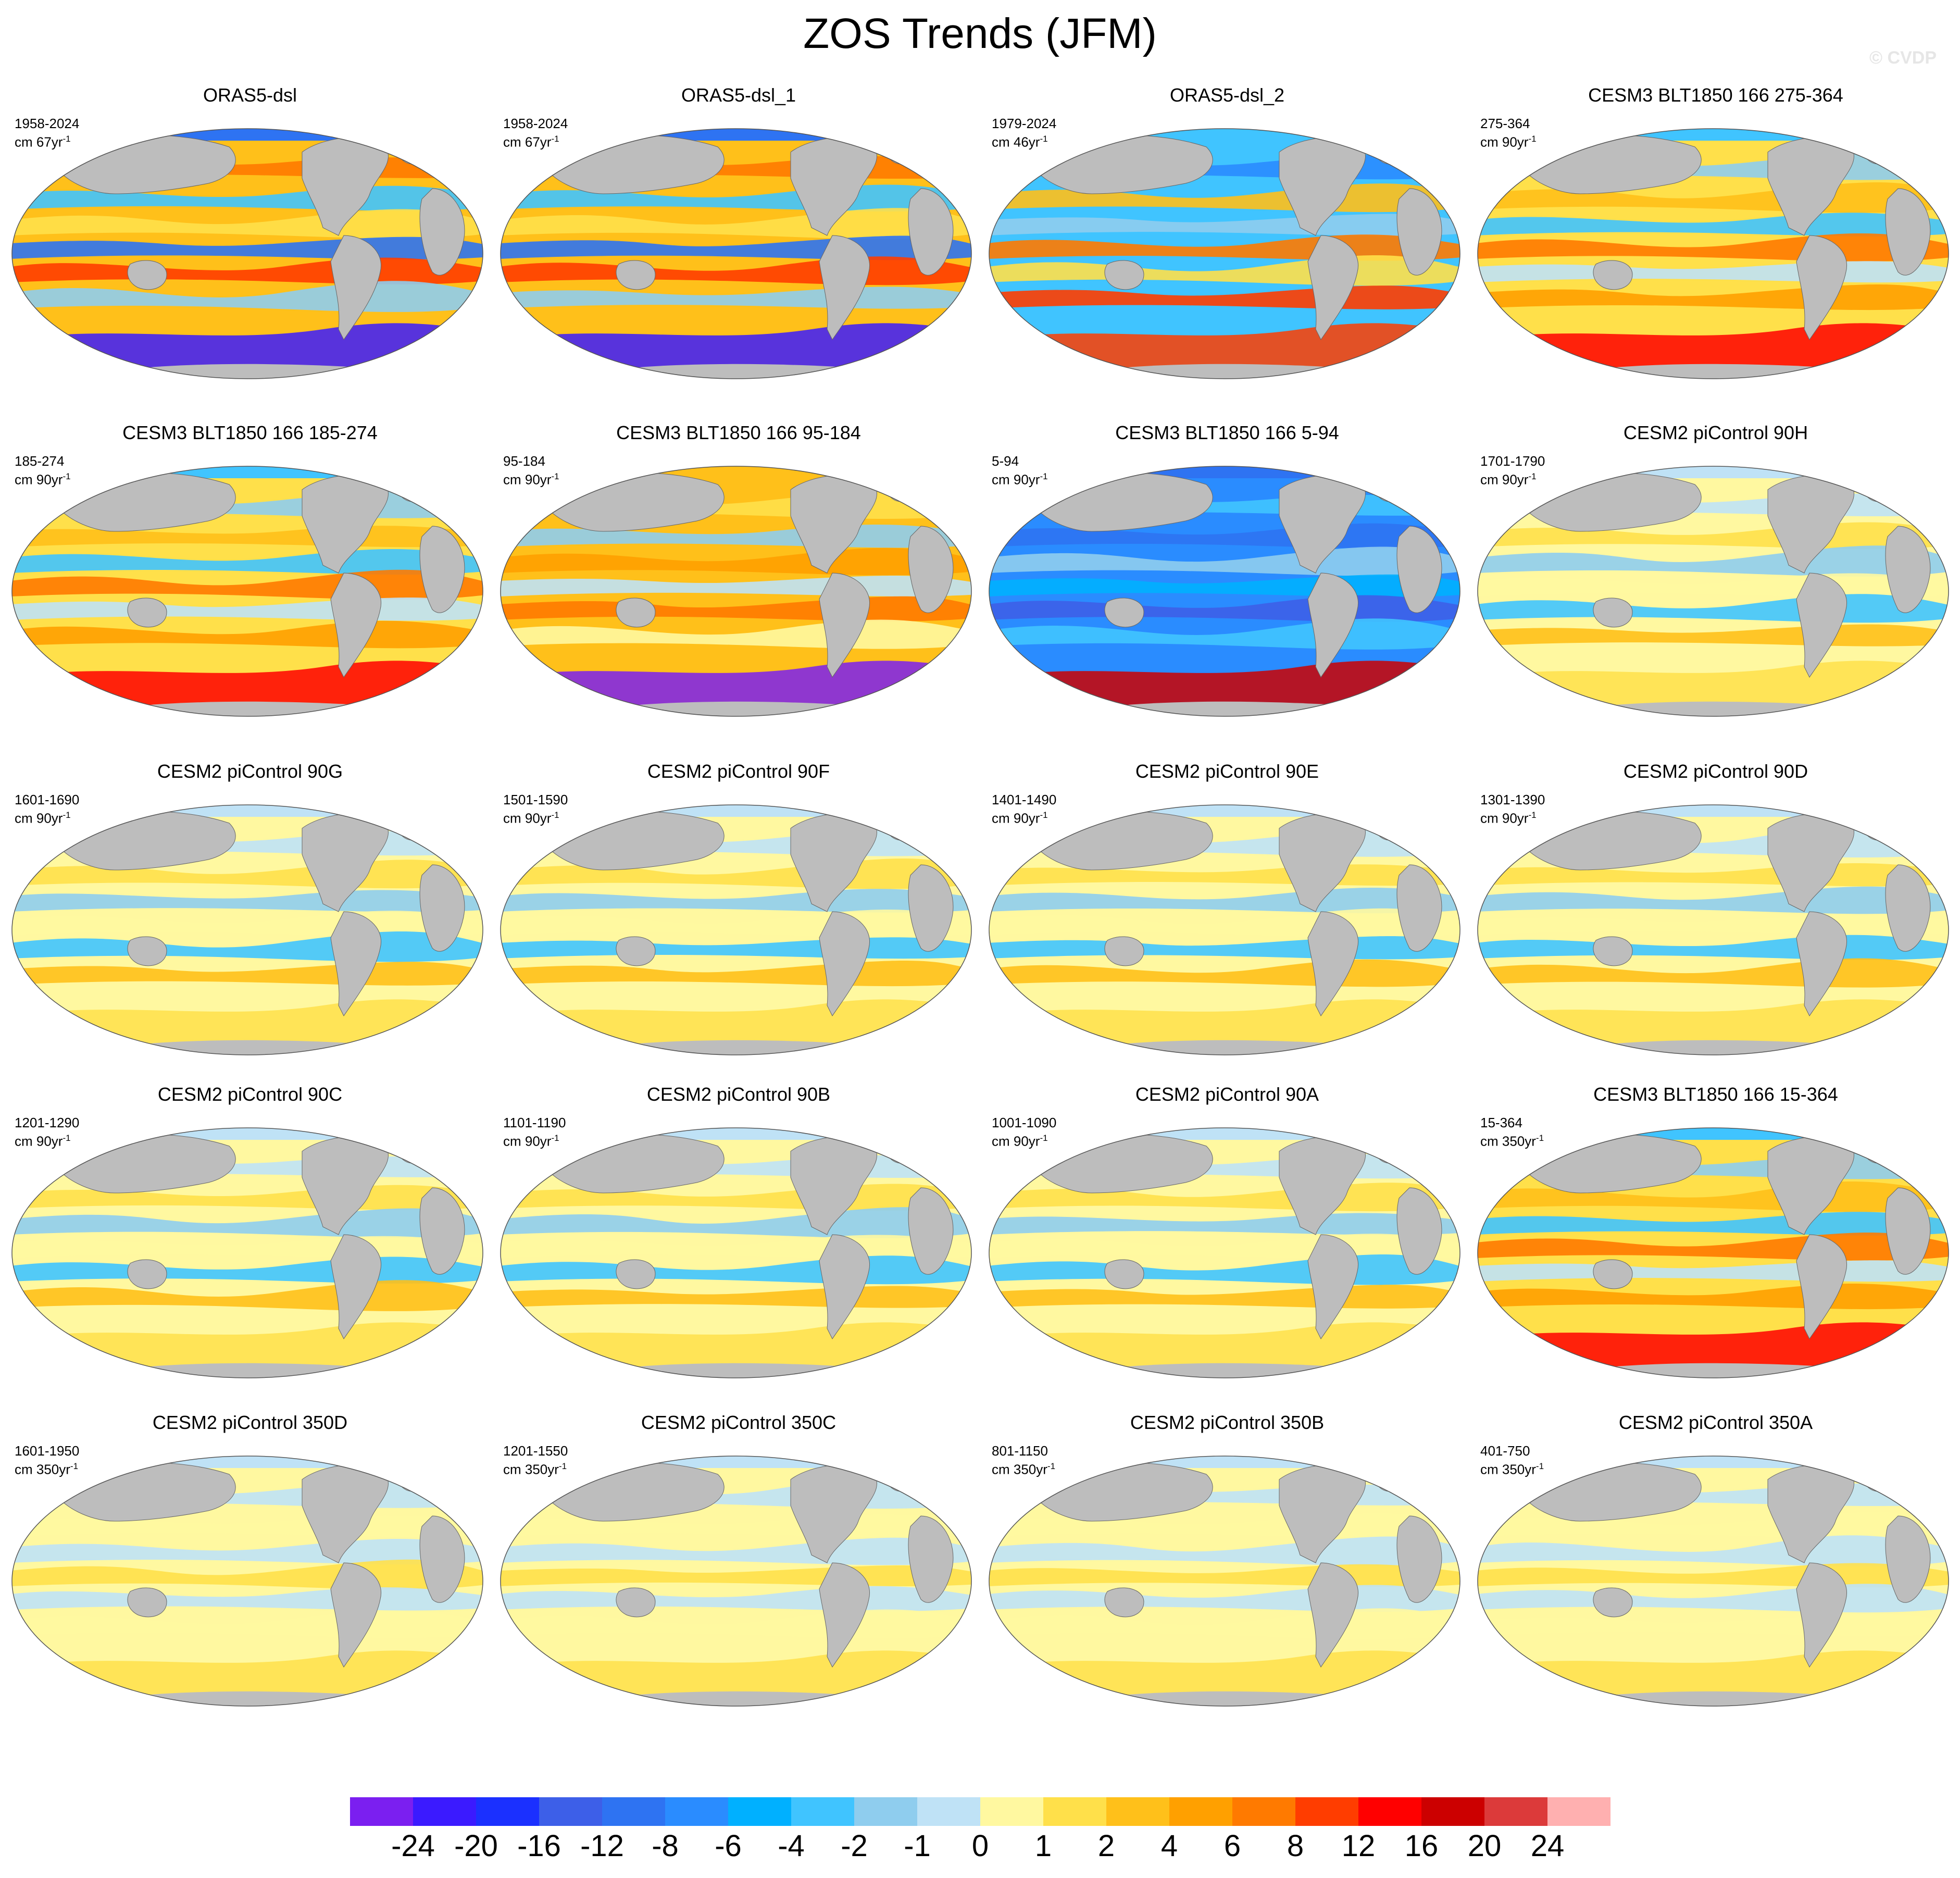  What do you see at coordinates (250, 1094) in the screenshot?
I see `panel-title: CESM2 piControl 90C` at bounding box center [250, 1094].